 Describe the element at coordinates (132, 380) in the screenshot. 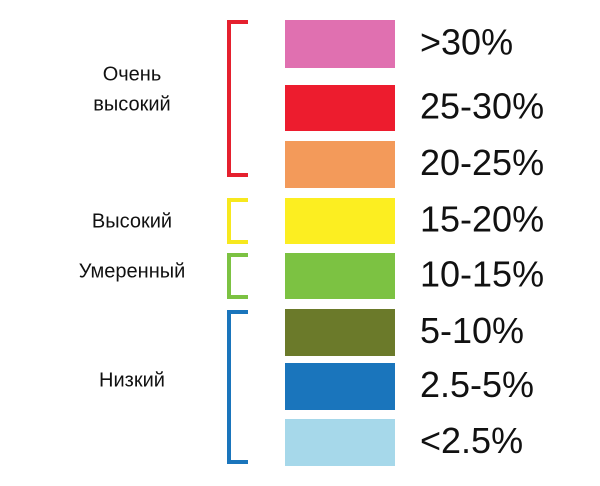

I see `group-label: Низкий` at that location.